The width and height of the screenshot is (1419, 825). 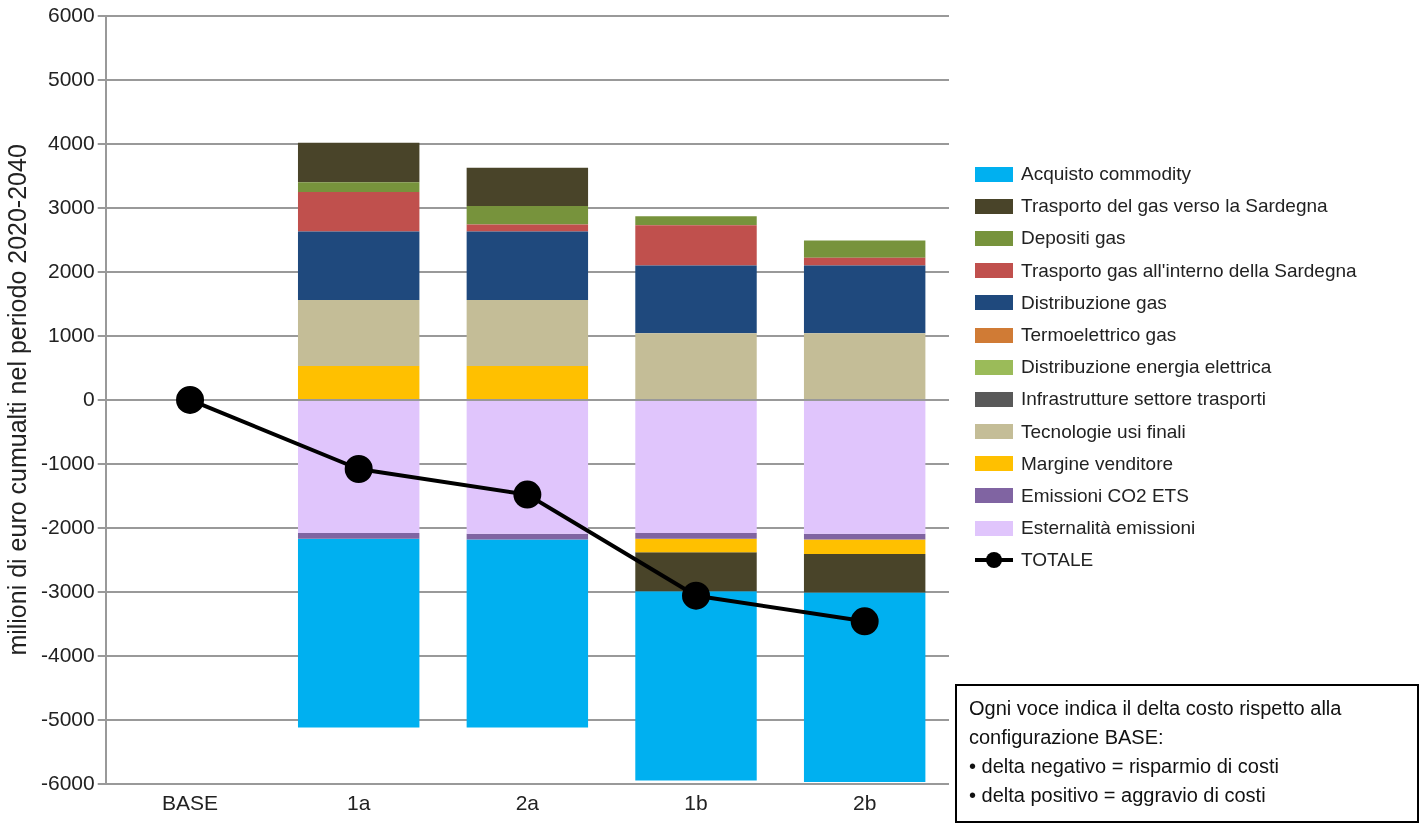 What do you see at coordinates (1118, 795) in the screenshot?
I see `text: • delta positivo = aggravio di costi` at bounding box center [1118, 795].